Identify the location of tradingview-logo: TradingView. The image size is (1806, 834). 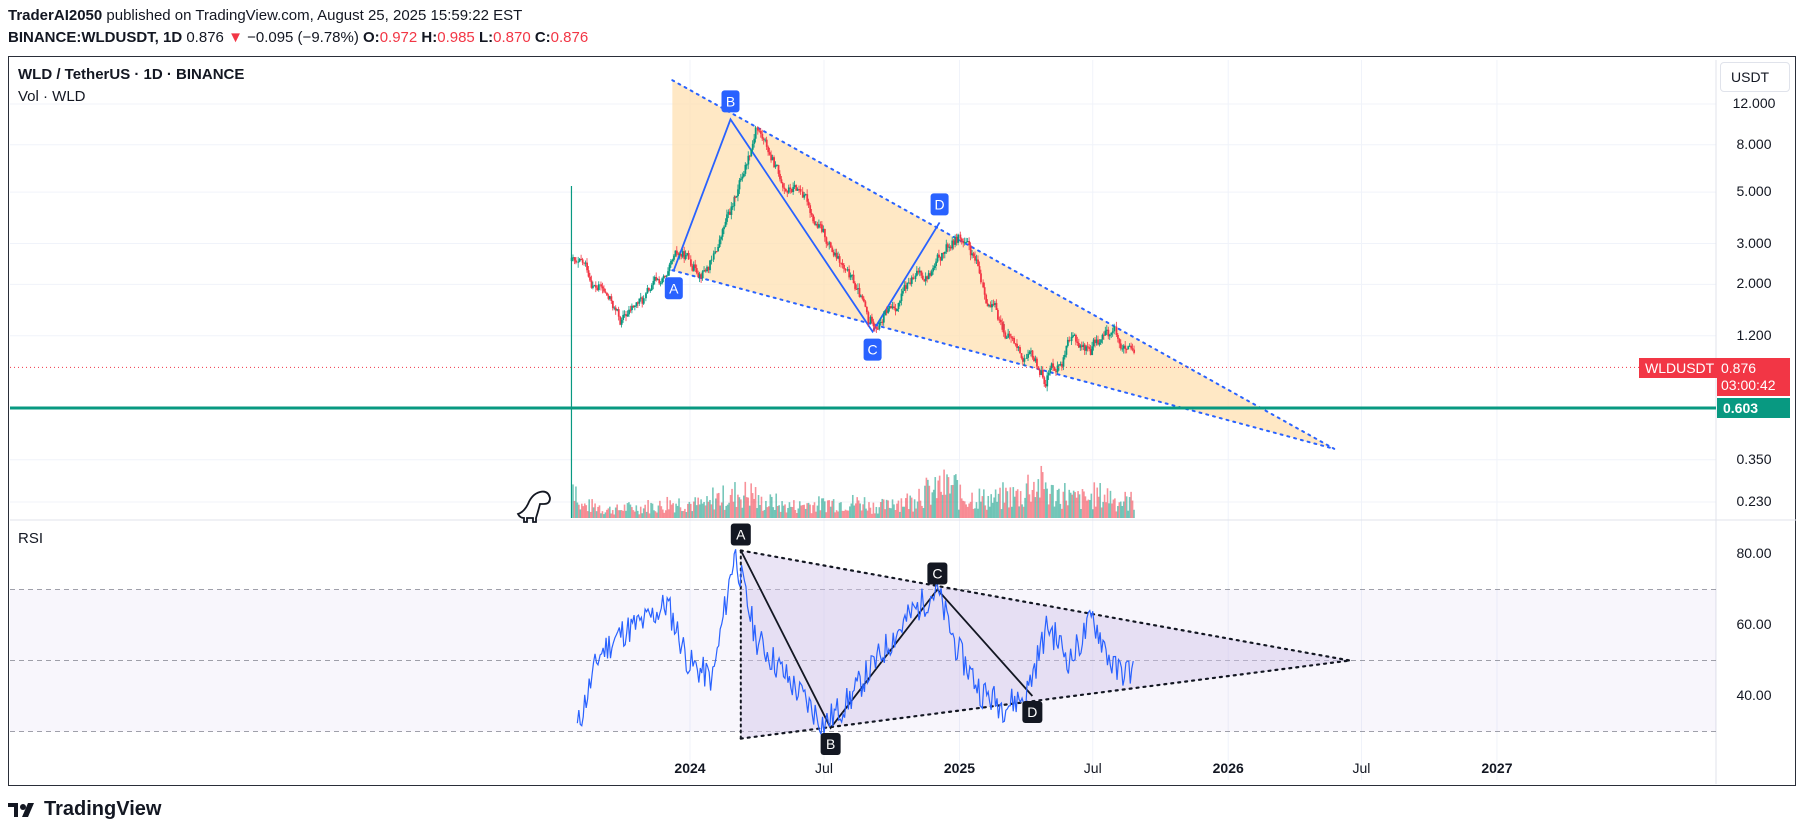
(84, 809).